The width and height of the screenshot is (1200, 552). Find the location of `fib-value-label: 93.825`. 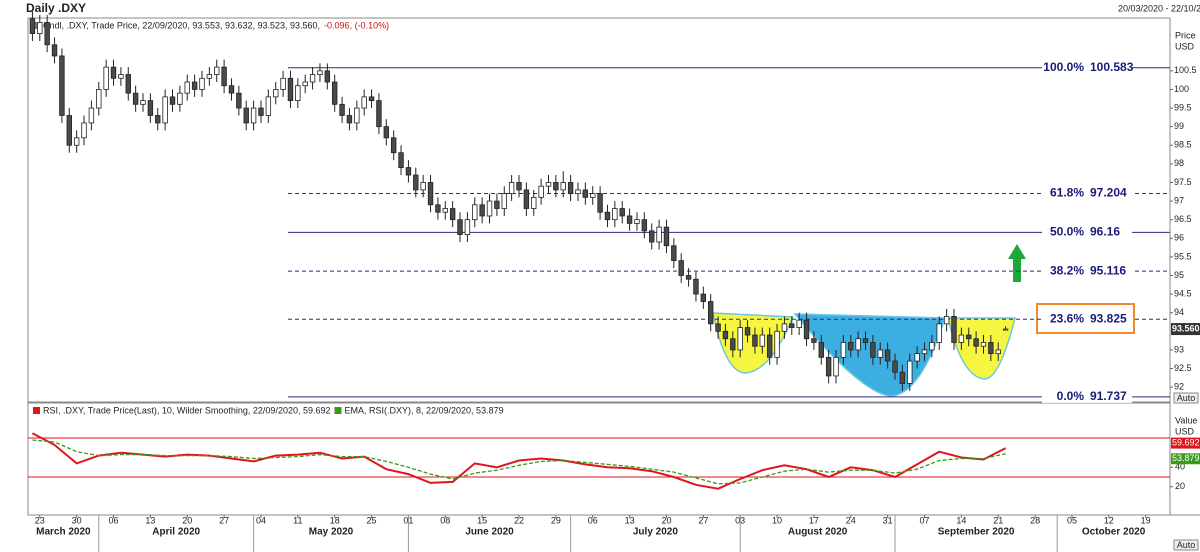

fib-value-label: 93.825 is located at coordinates (1108, 318).